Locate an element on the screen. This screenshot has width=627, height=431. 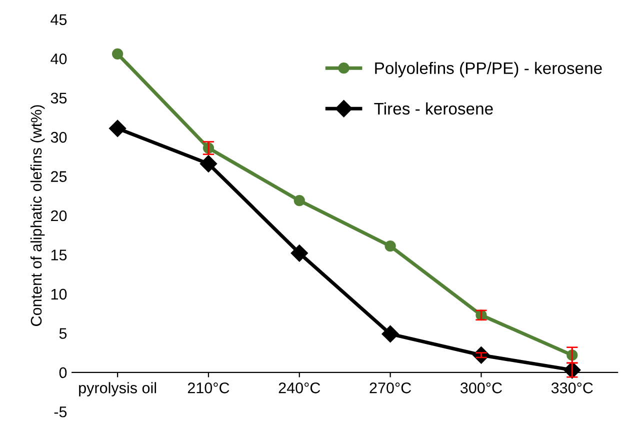
y-tick-label: -5 is located at coordinates (60, 412).